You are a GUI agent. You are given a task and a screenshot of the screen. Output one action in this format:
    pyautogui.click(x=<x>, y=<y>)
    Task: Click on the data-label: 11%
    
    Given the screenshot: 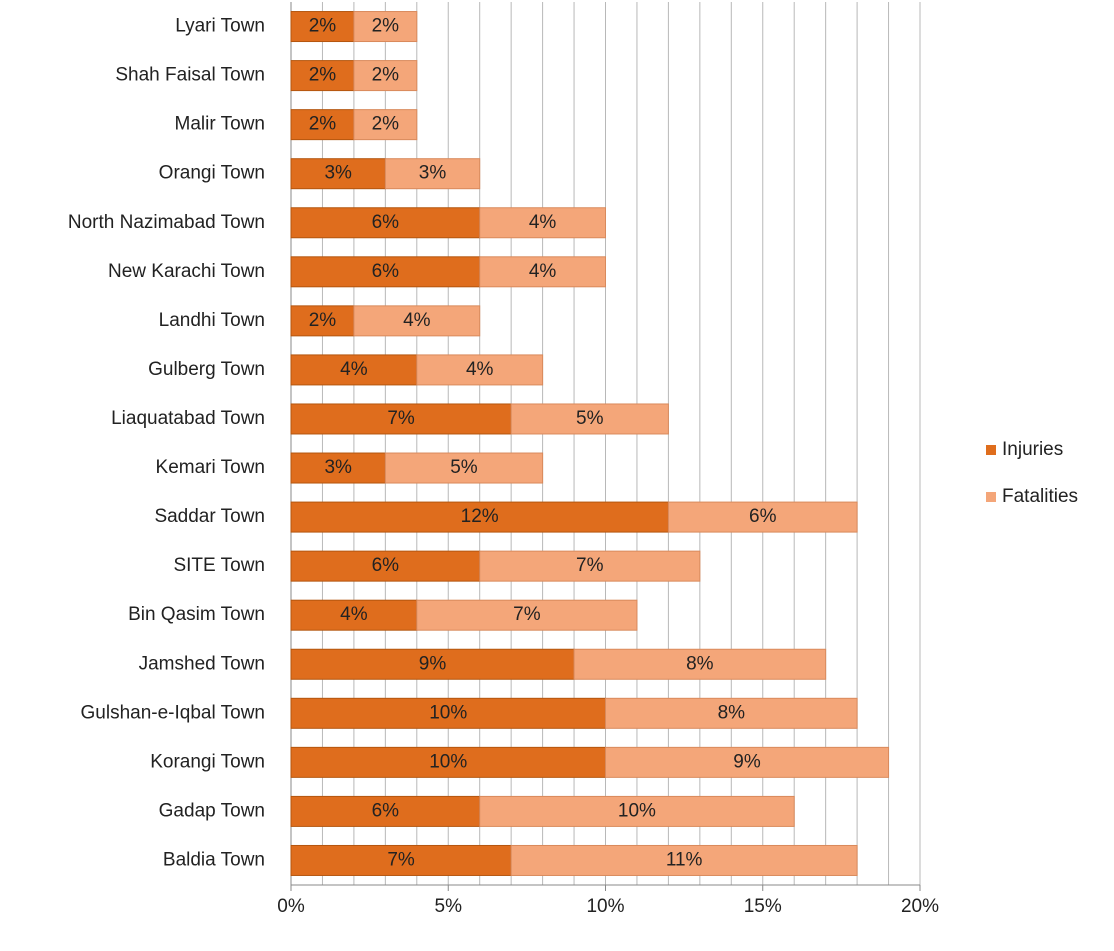 What is the action you would take?
    pyautogui.click(x=684, y=859)
    